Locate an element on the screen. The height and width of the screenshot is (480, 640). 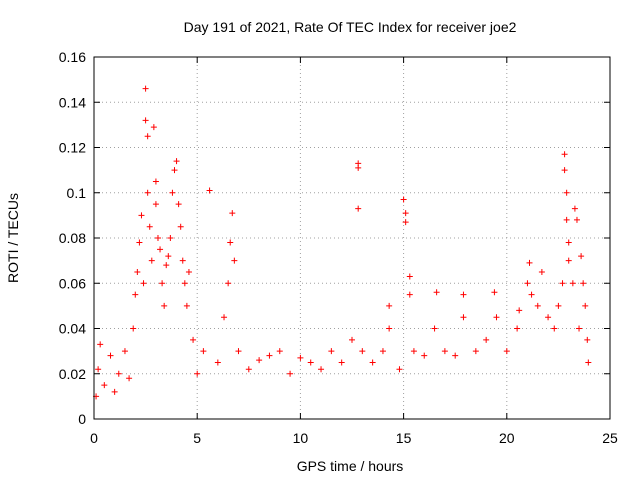
y-tick-label: 0.14 is located at coordinates (72, 102).